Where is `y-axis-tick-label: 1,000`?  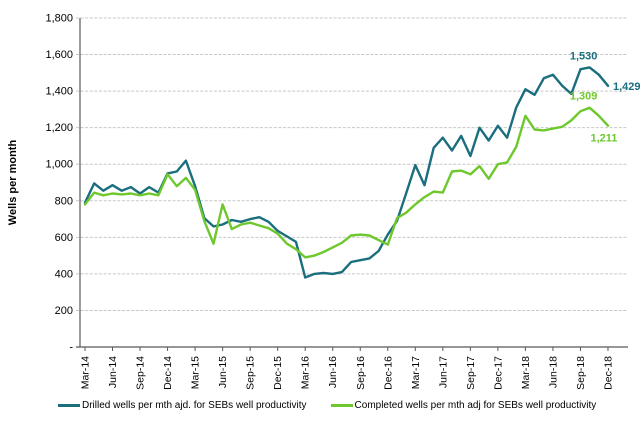
y-axis-tick-label: 1,000 is located at coordinates (59, 165).